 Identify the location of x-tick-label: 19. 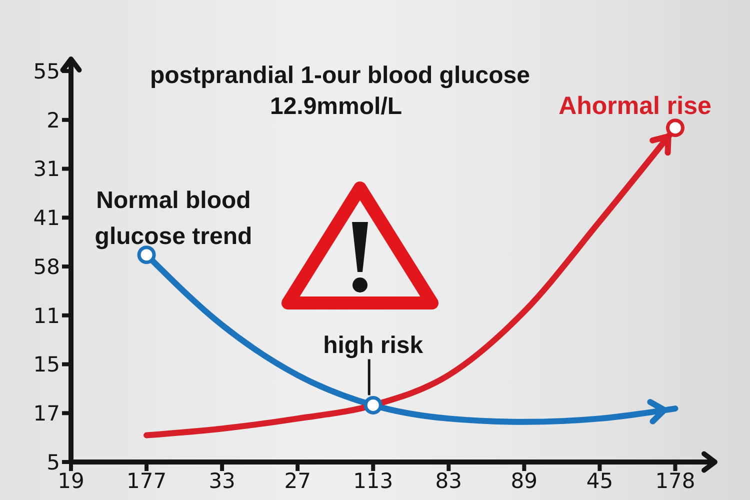
(71, 480).